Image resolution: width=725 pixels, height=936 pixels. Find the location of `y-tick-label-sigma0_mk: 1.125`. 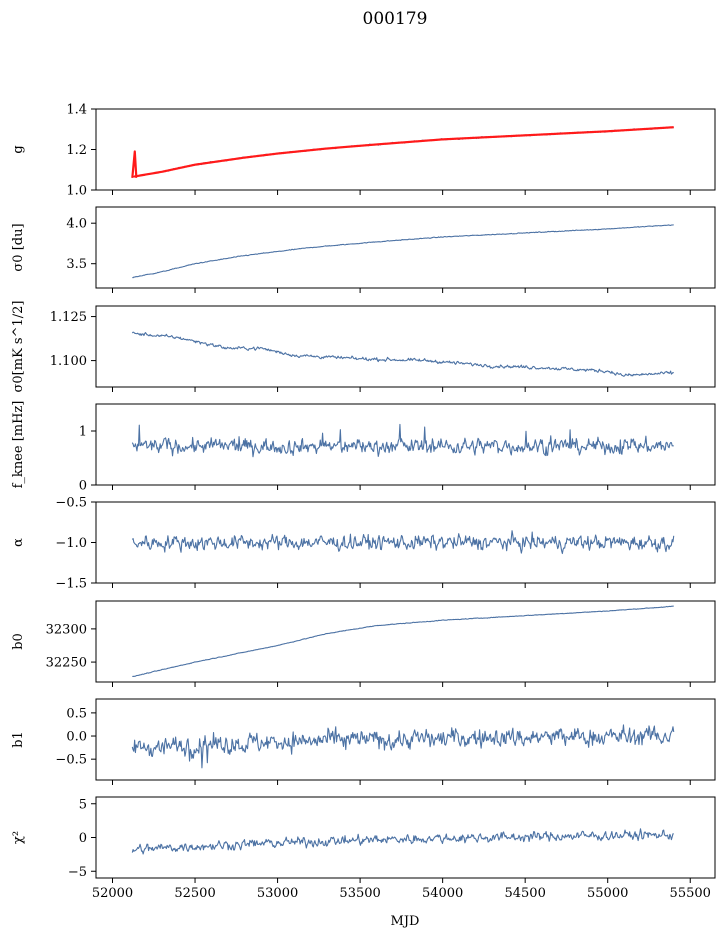

y-tick-label-sigma0_mk: 1.125 is located at coordinates (68, 317).